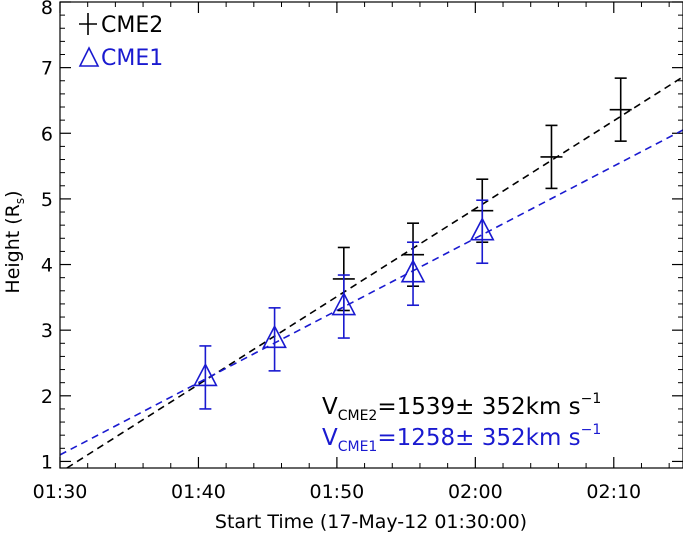 The image size is (683, 536). I want to click on y-tick-label: 8, so click(47, 9).